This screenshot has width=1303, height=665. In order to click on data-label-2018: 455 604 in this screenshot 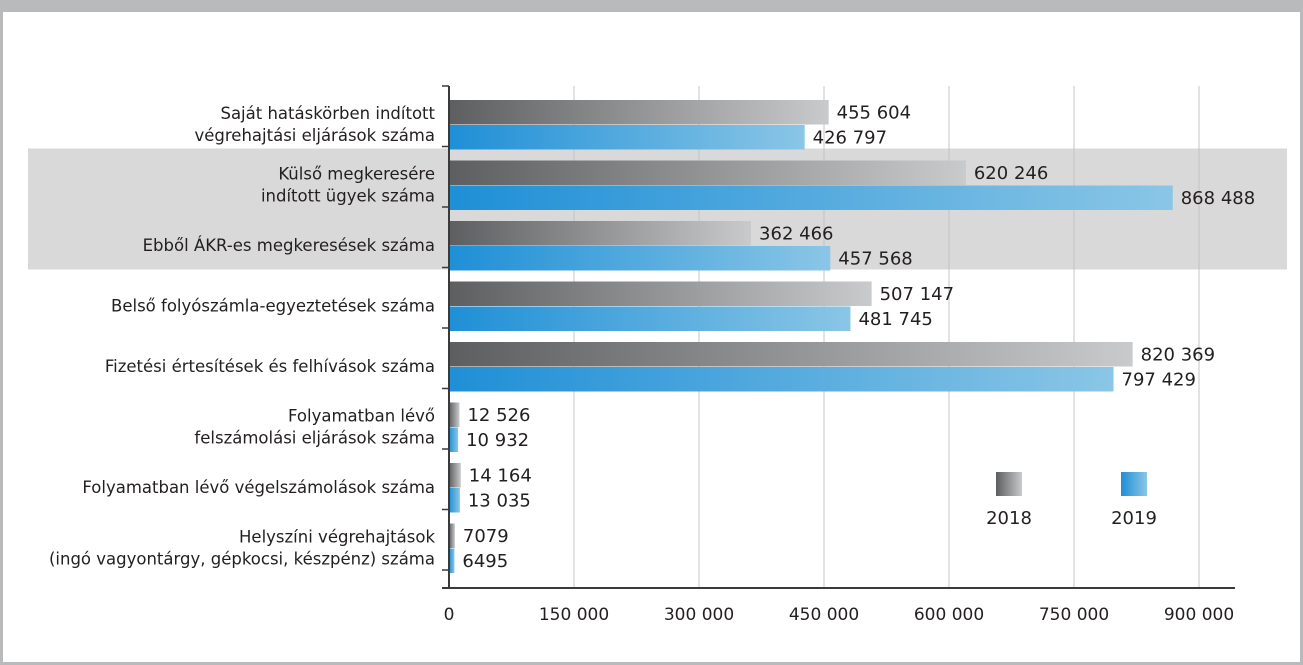, I will do `click(874, 112)`.